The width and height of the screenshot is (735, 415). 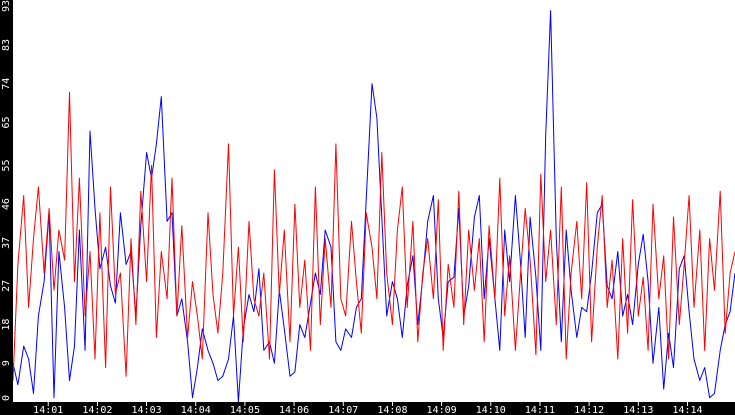 I want to click on x-tick-label: 14:02, so click(x=97, y=410).